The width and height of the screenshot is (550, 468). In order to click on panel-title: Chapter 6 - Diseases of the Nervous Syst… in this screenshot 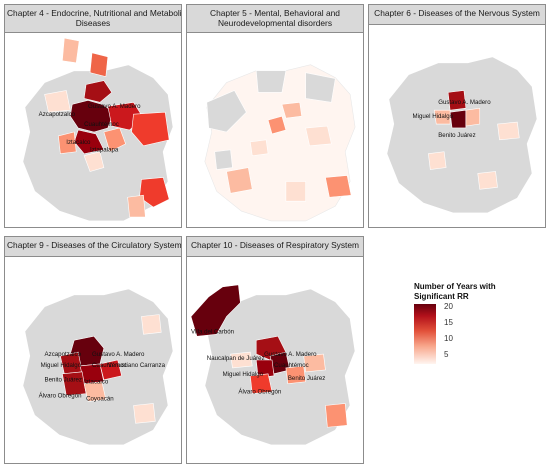, I will do `click(457, 13)`.